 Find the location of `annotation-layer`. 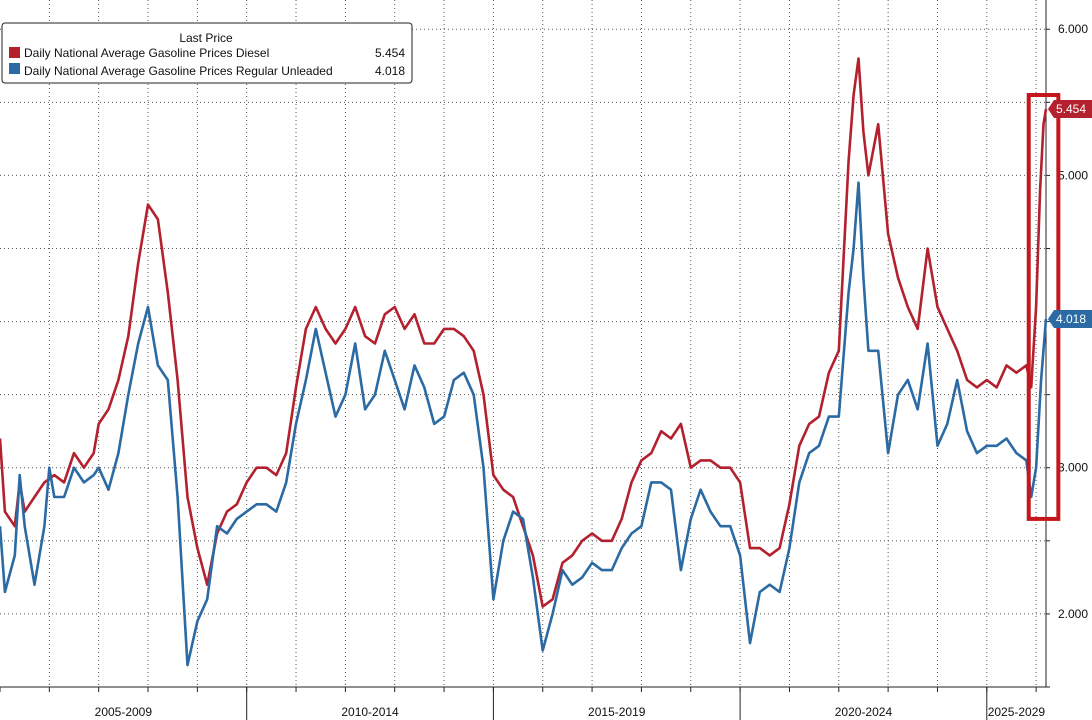

annotation-layer is located at coordinates (1043, 307).